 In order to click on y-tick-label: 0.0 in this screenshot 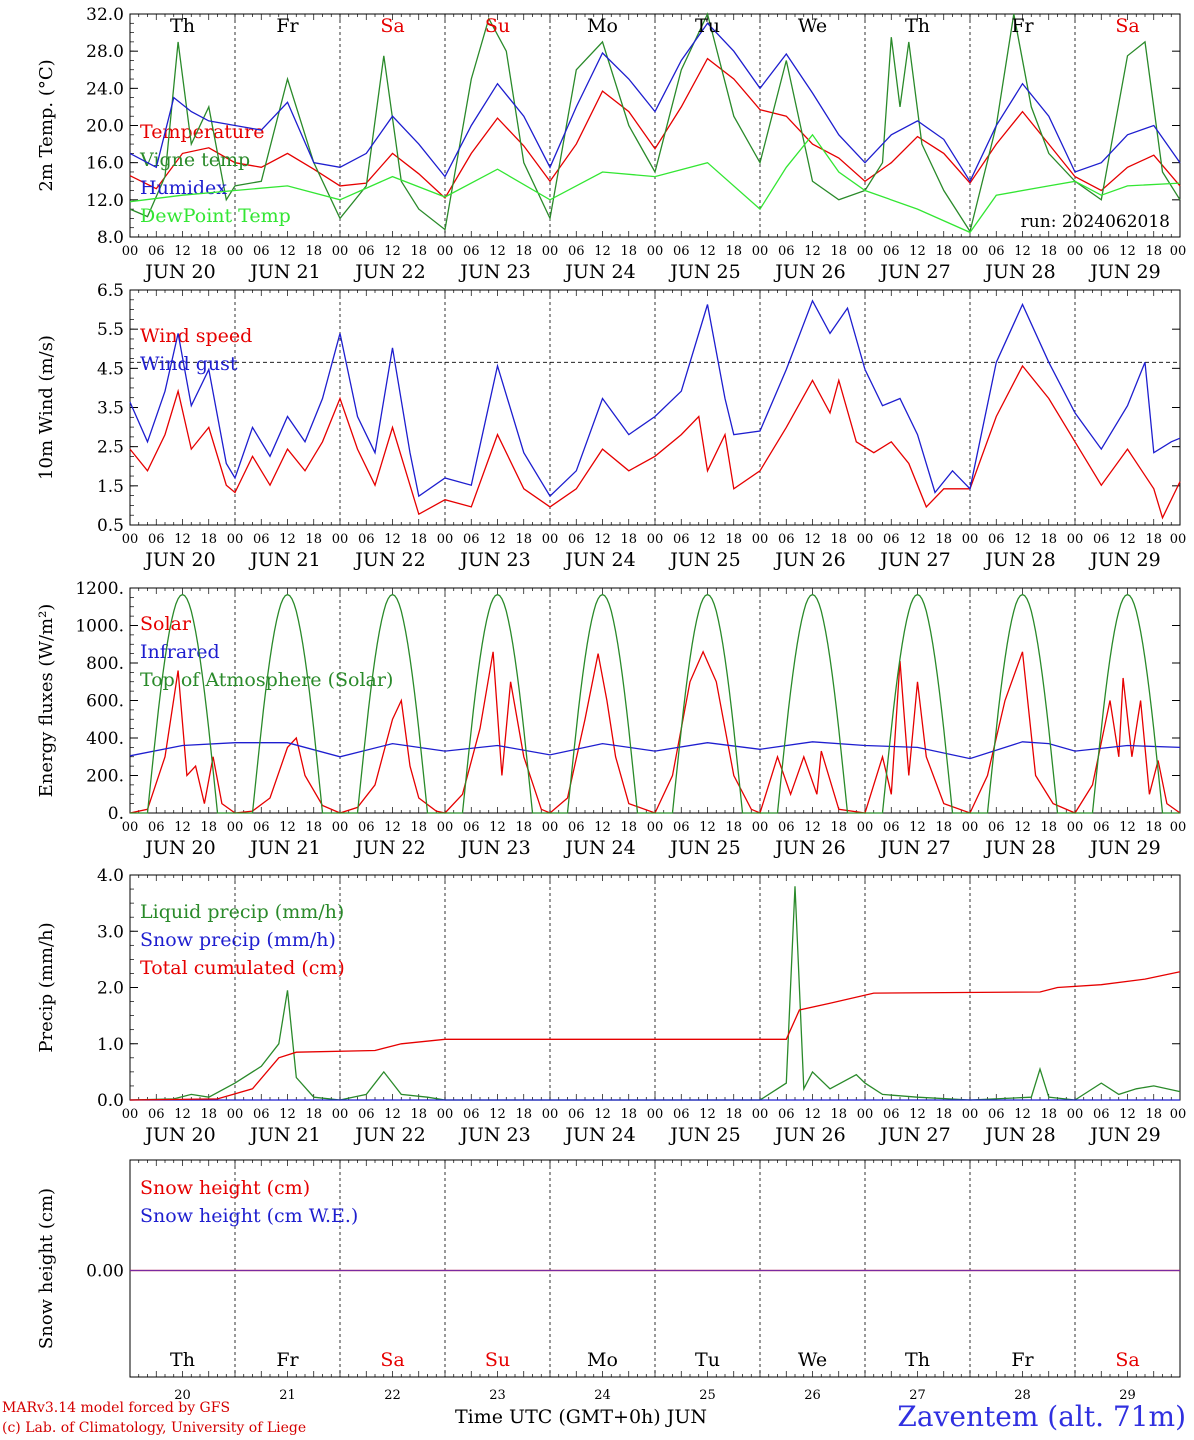, I will do `click(110, 1101)`.